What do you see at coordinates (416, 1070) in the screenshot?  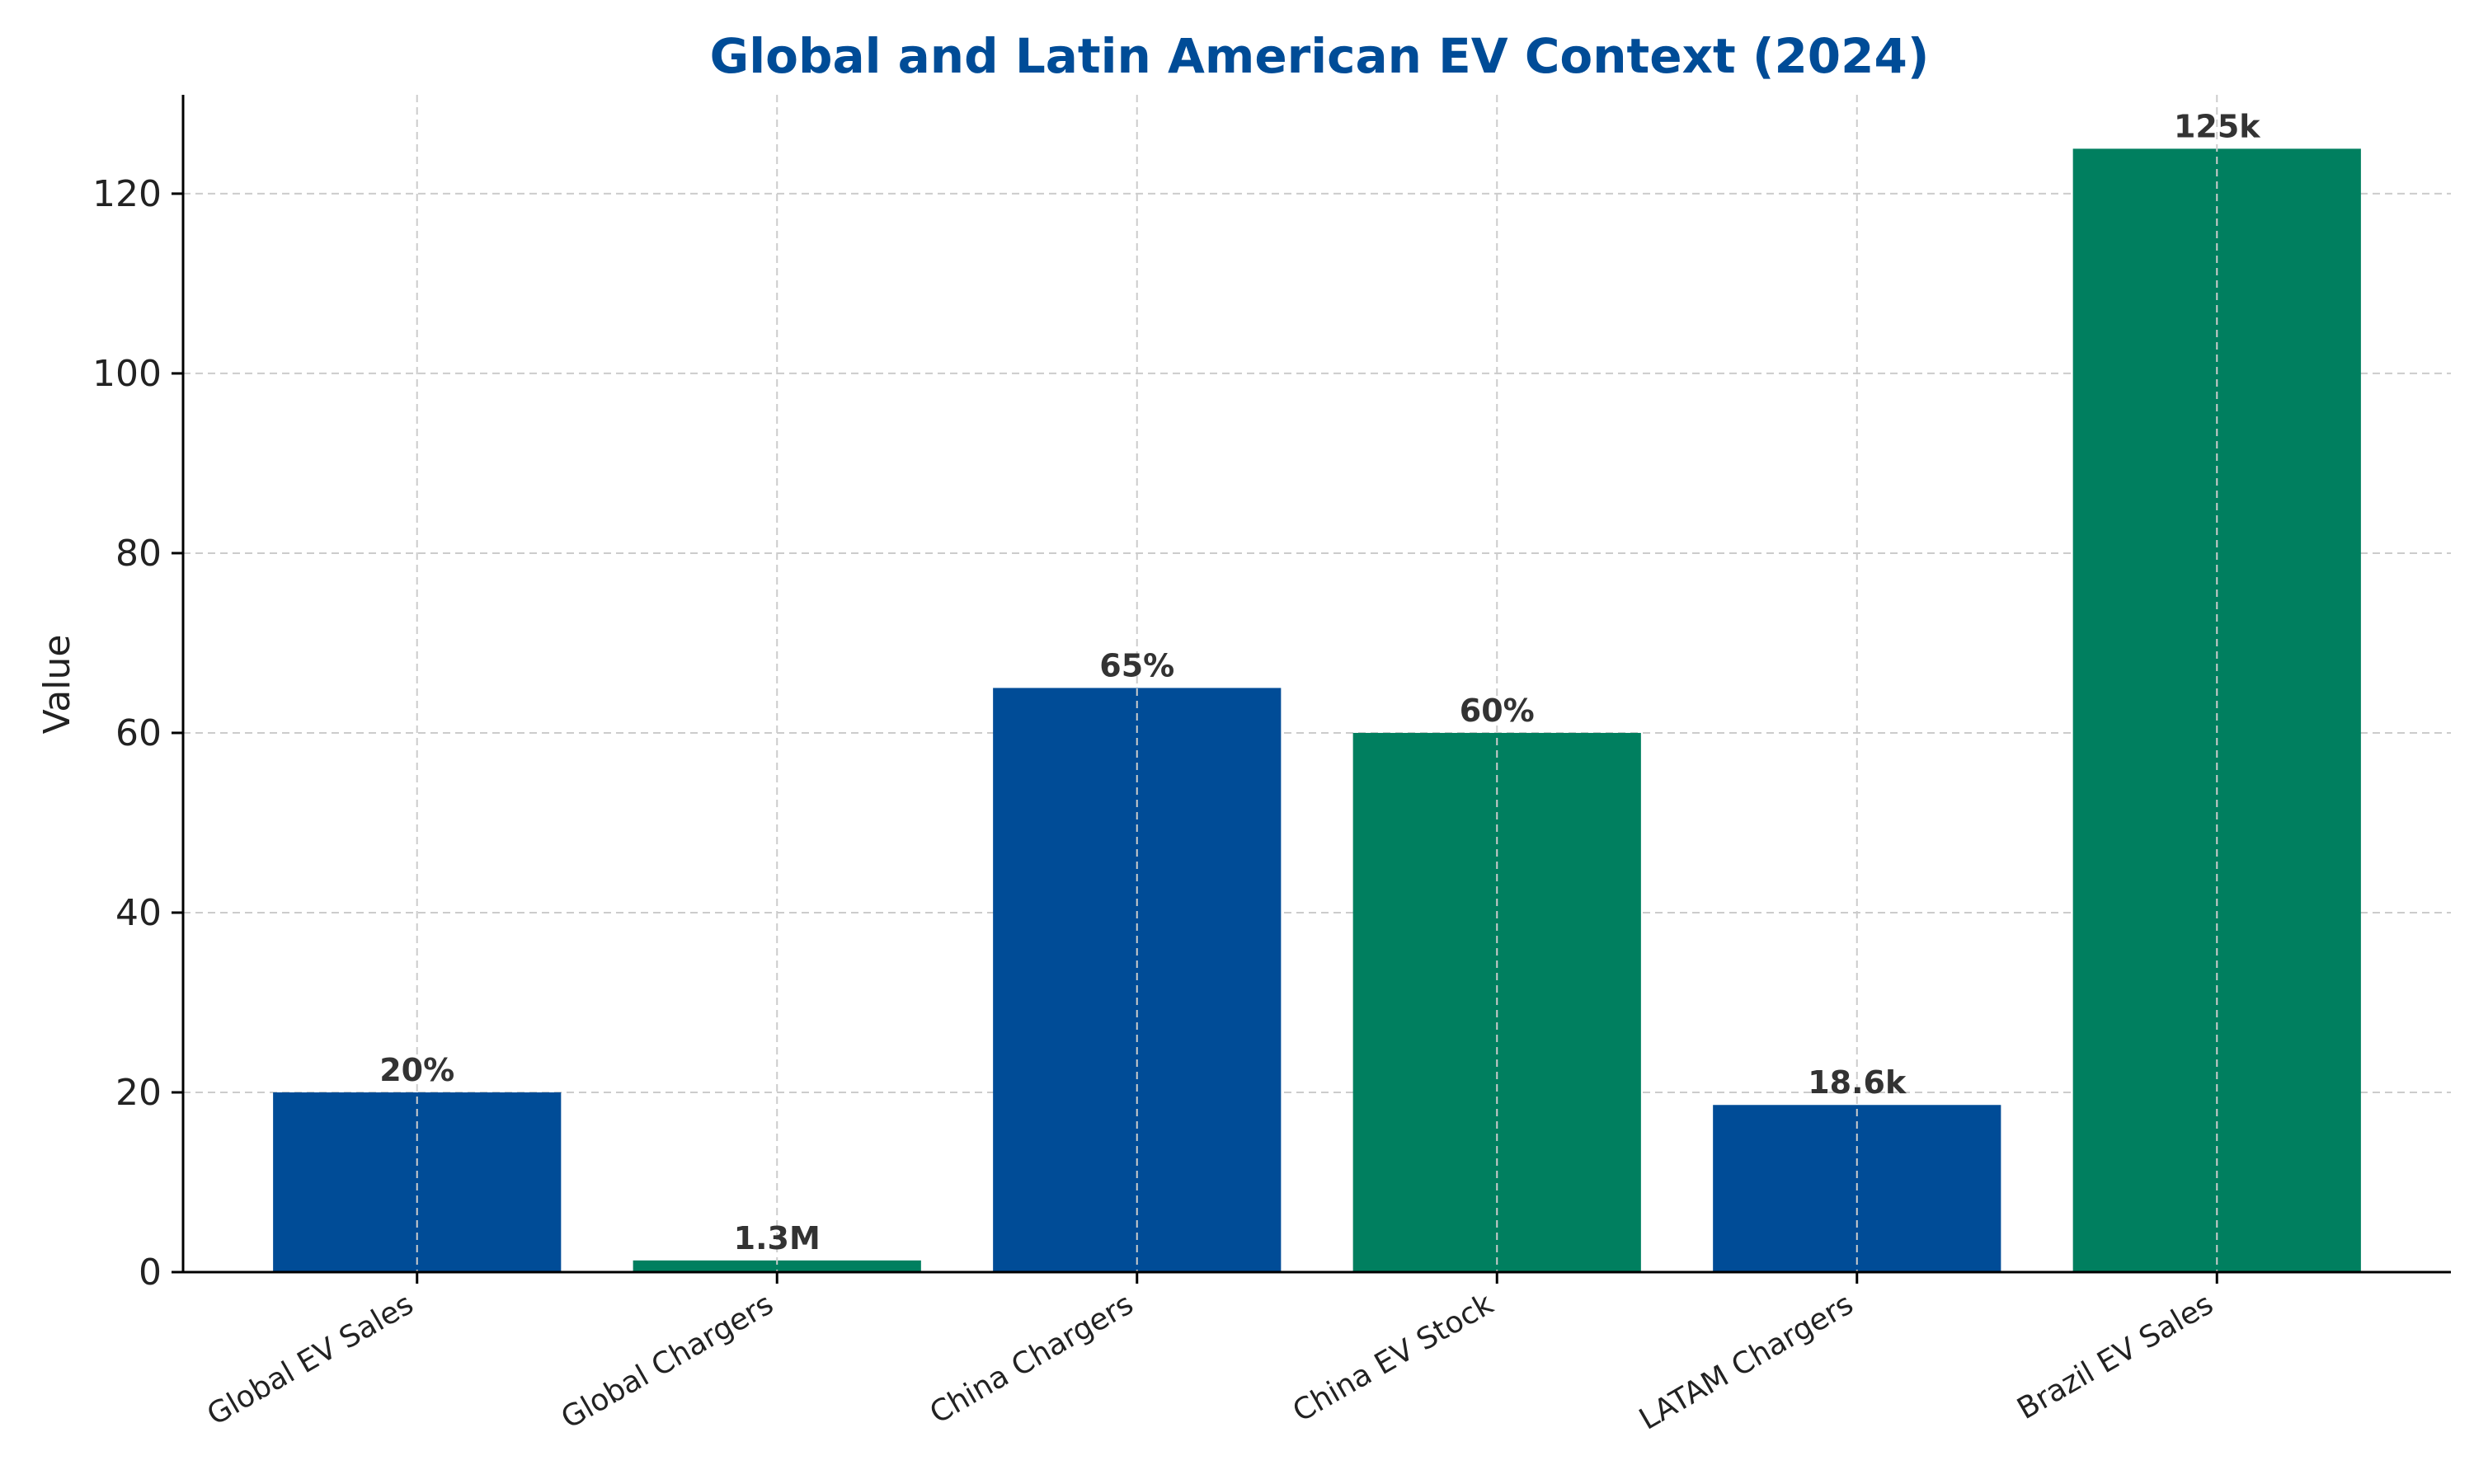 I see `data-label: 20%` at bounding box center [416, 1070].